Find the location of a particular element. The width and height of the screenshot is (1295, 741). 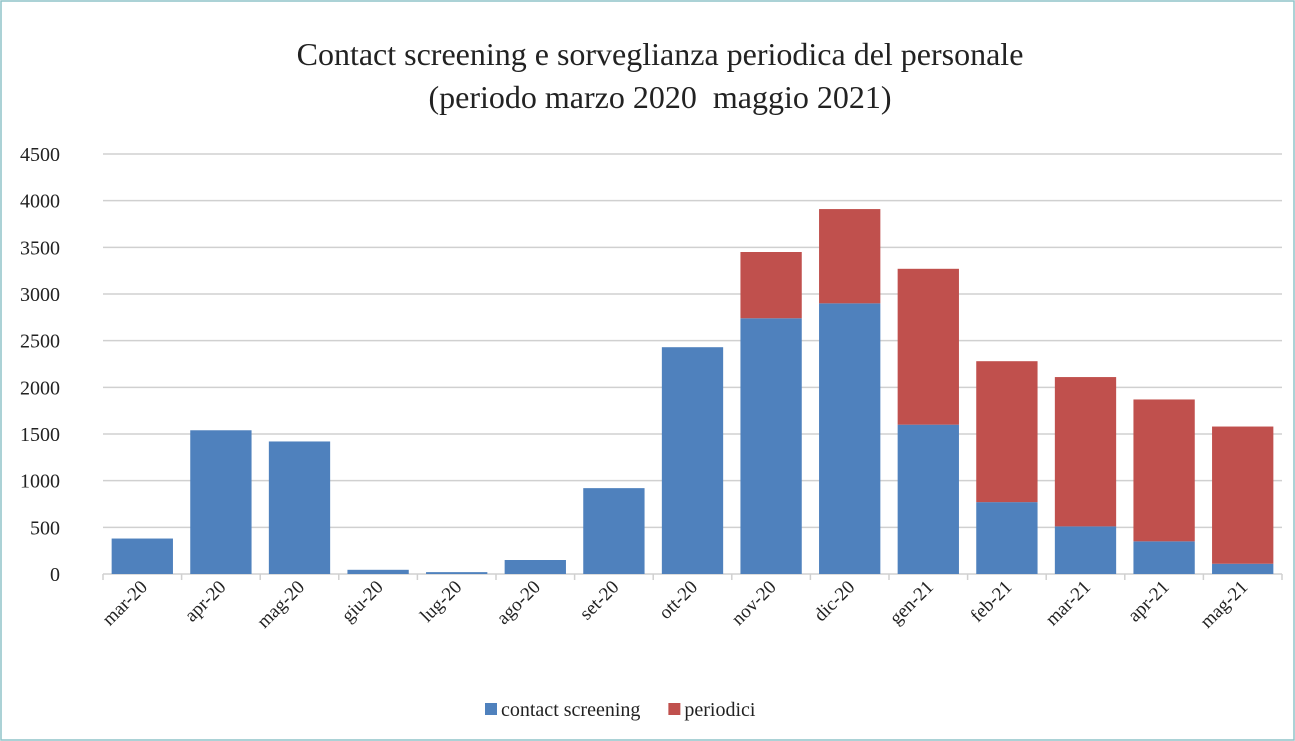

chart-subtitle: (periodo marzo 2020 maggio 2021) is located at coordinates (660, 97).